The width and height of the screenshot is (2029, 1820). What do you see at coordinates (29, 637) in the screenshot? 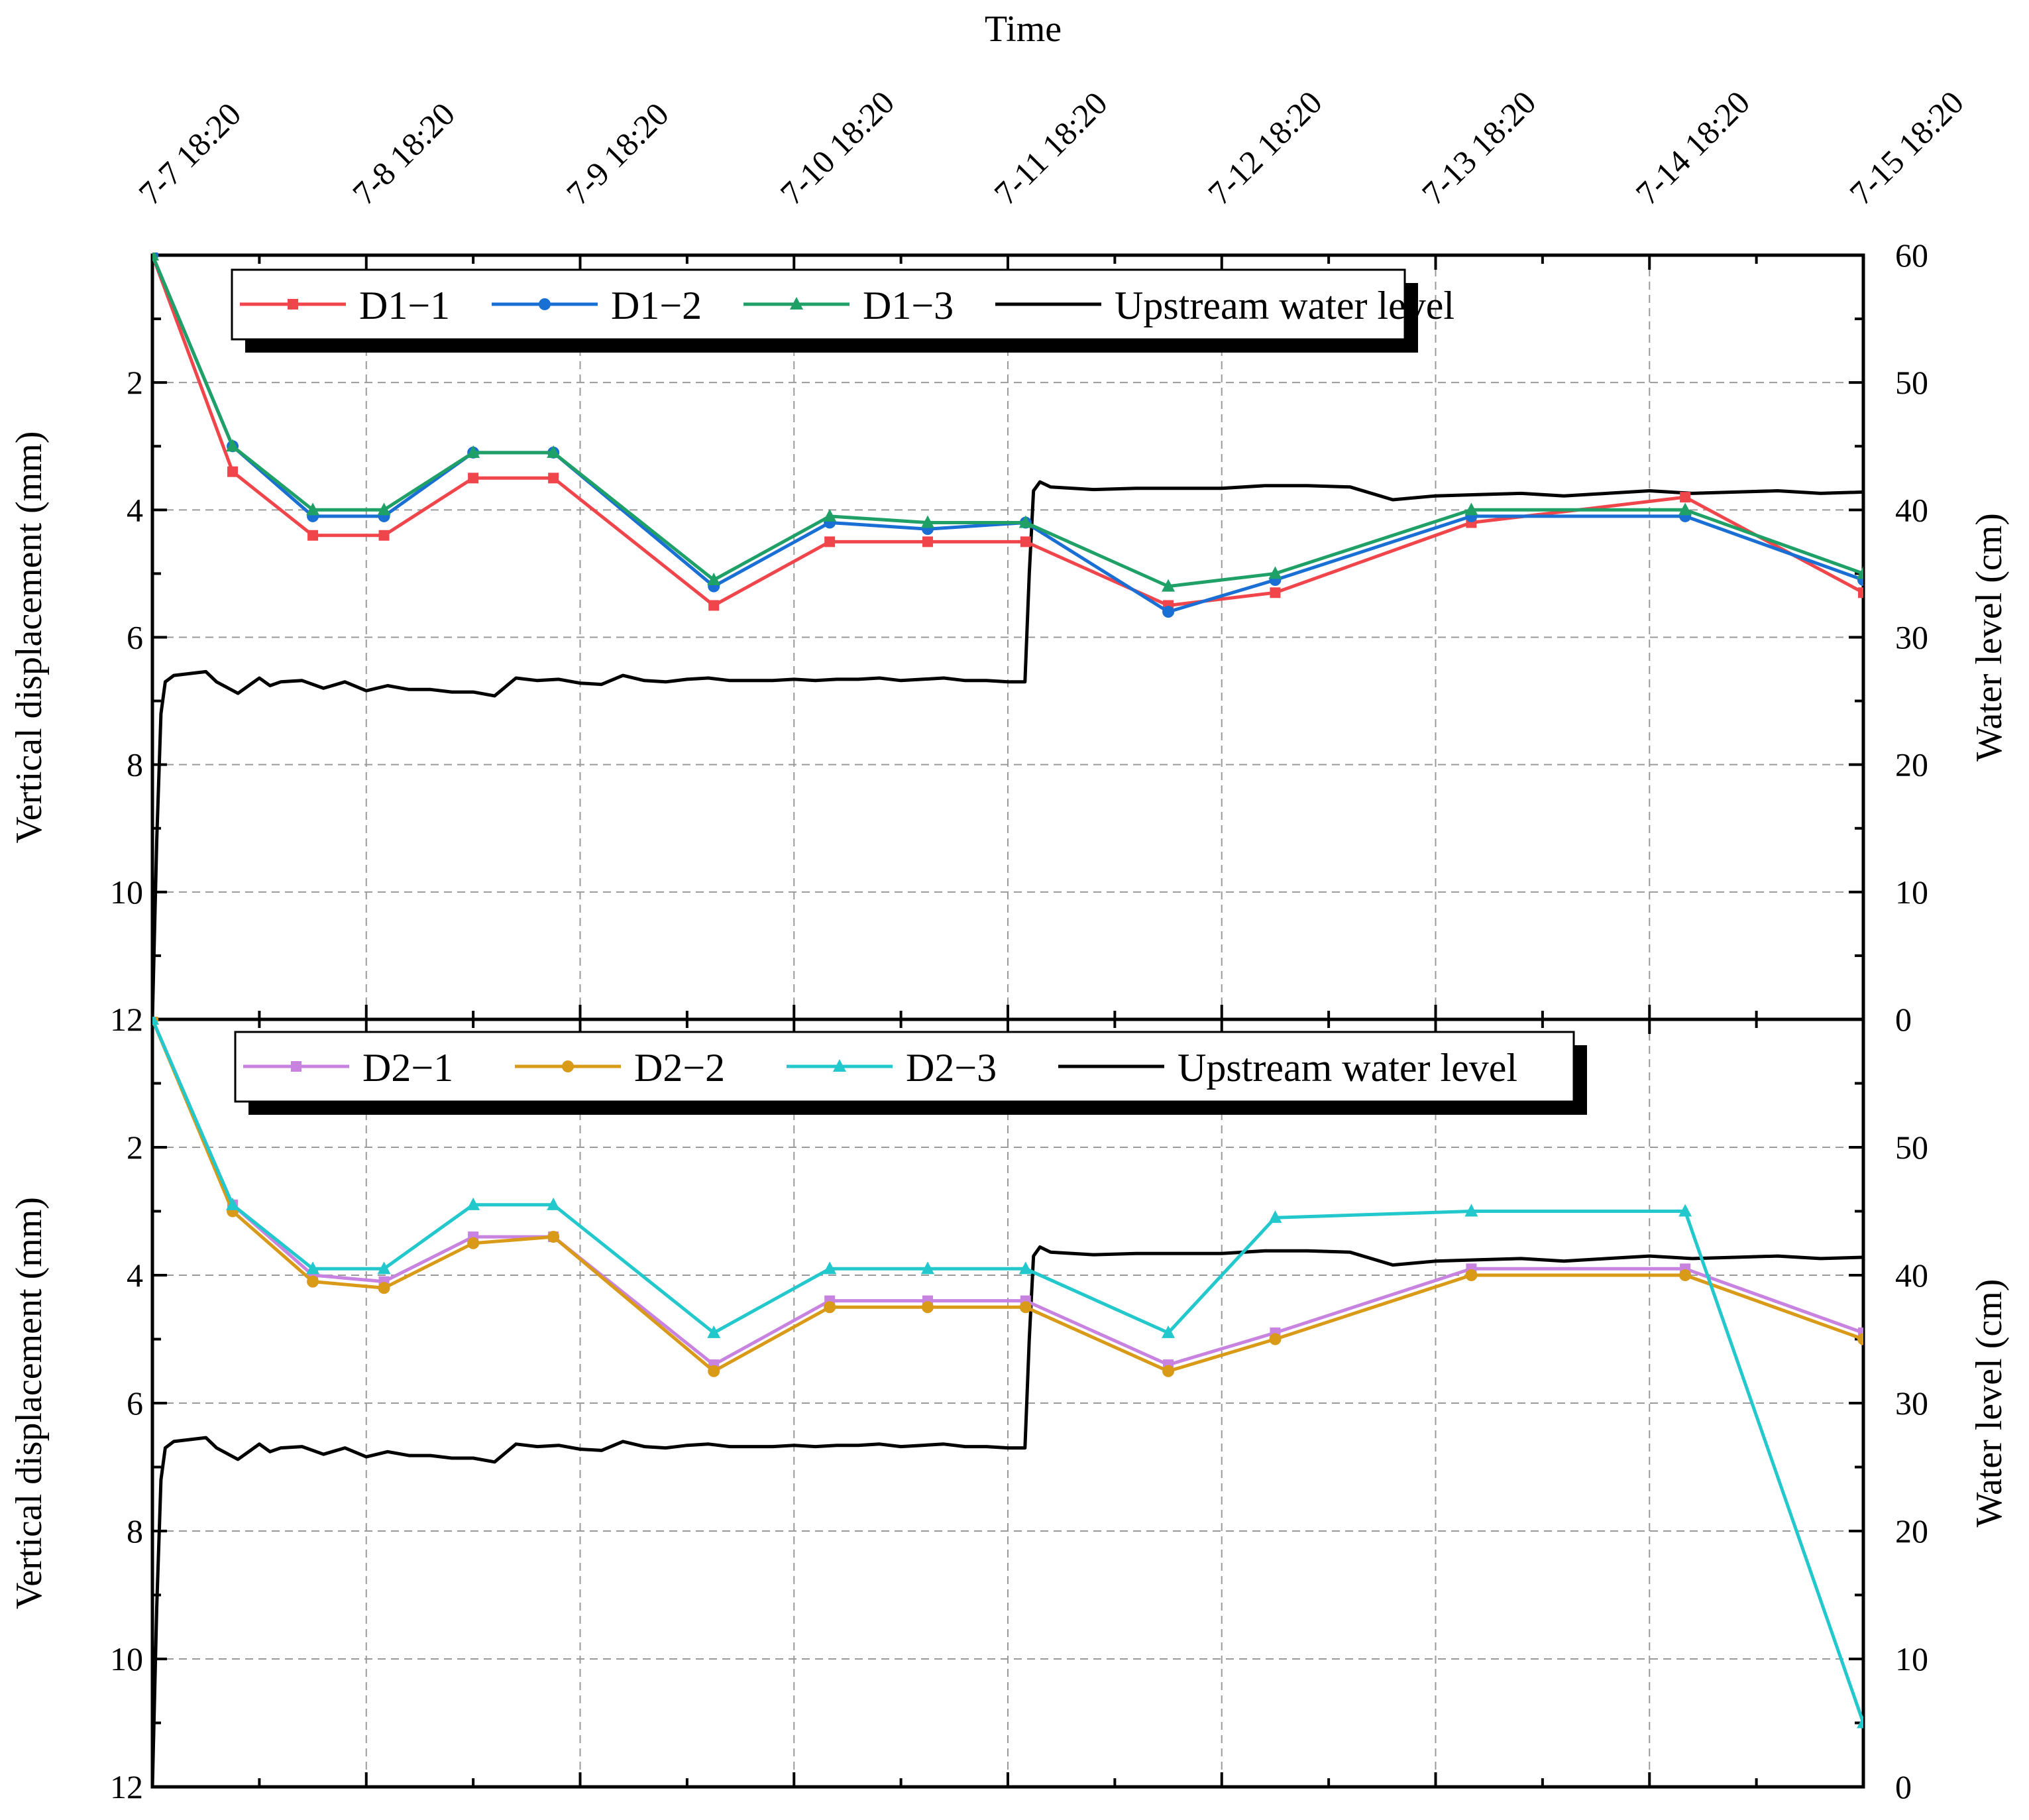
I see `y-axis-title: Vertical displacement (mm)` at bounding box center [29, 637].